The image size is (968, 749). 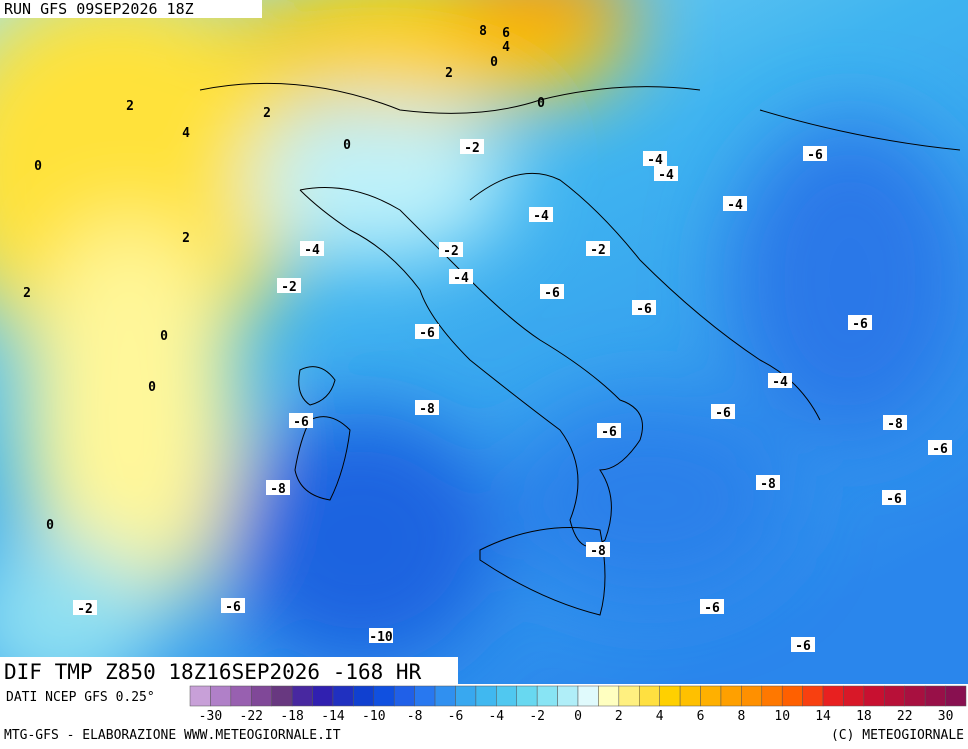 I want to click on colorbar-label: -4, so click(x=496, y=716).